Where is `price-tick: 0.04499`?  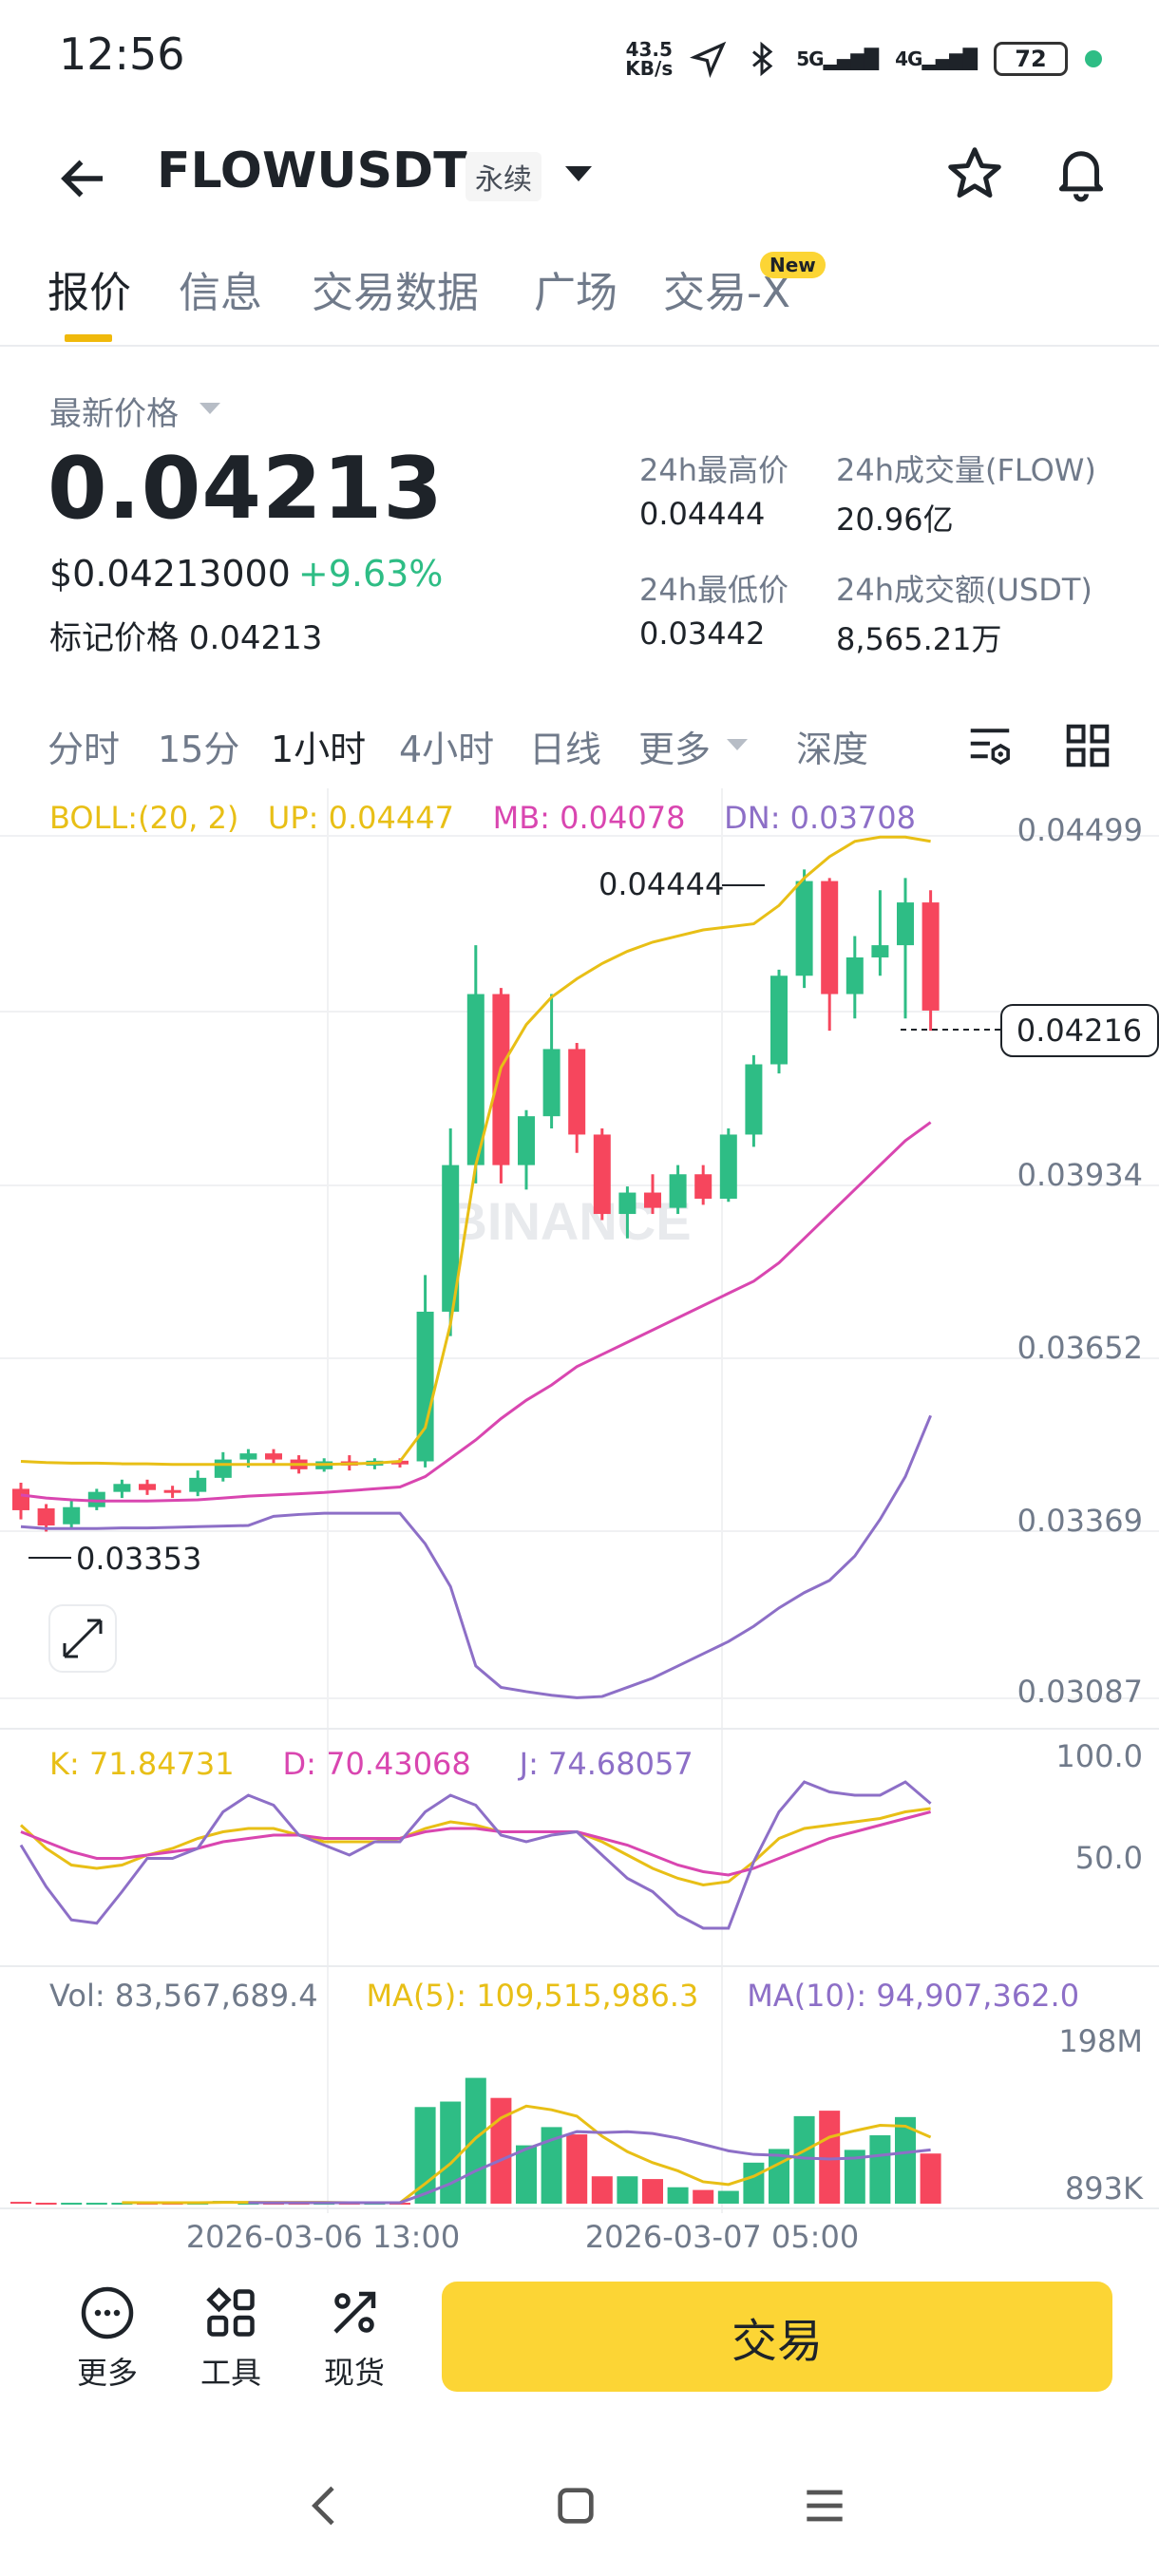 price-tick: 0.04499 is located at coordinates (1080, 830).